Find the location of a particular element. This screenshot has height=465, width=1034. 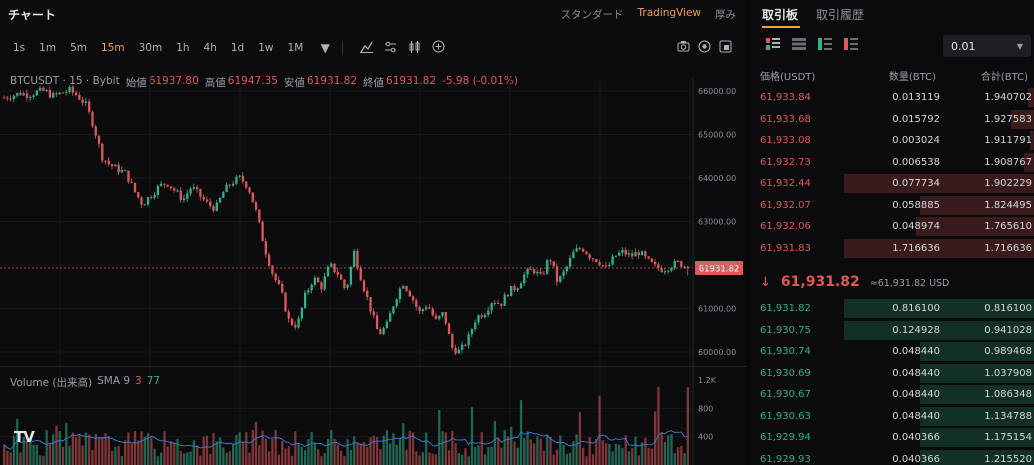

ask-total: 1.824495 is located at coordinates (1008, 205).